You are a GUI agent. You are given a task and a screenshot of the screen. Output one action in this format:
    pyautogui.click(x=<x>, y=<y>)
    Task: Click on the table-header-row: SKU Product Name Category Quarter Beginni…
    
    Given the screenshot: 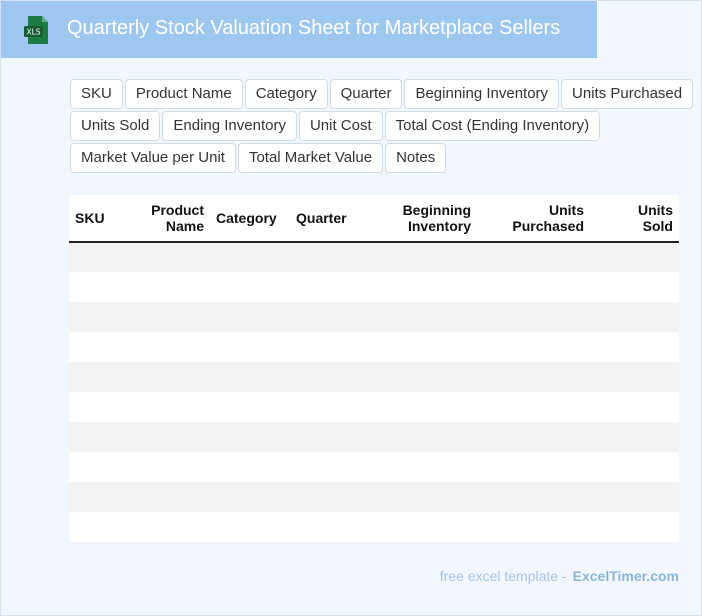 What is the action you would take?
    pyautogui.click(x=374, y=218)
    